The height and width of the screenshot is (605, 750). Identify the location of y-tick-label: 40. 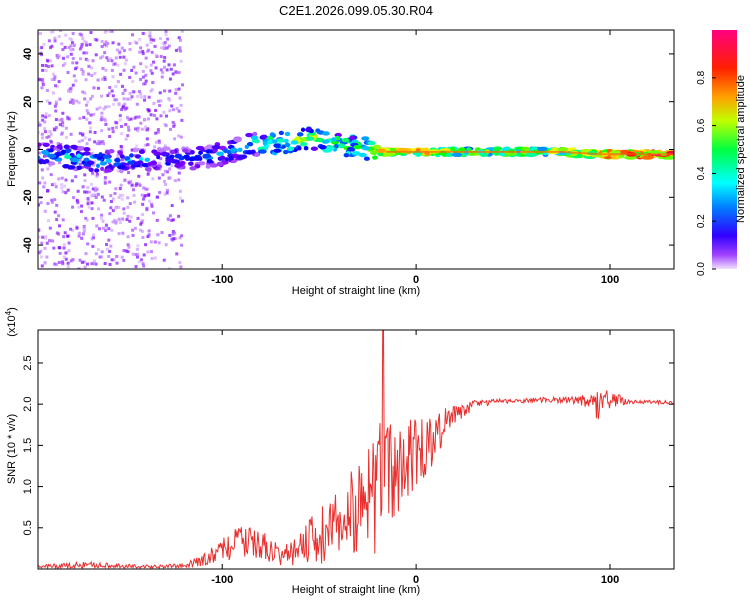
(28, 54).